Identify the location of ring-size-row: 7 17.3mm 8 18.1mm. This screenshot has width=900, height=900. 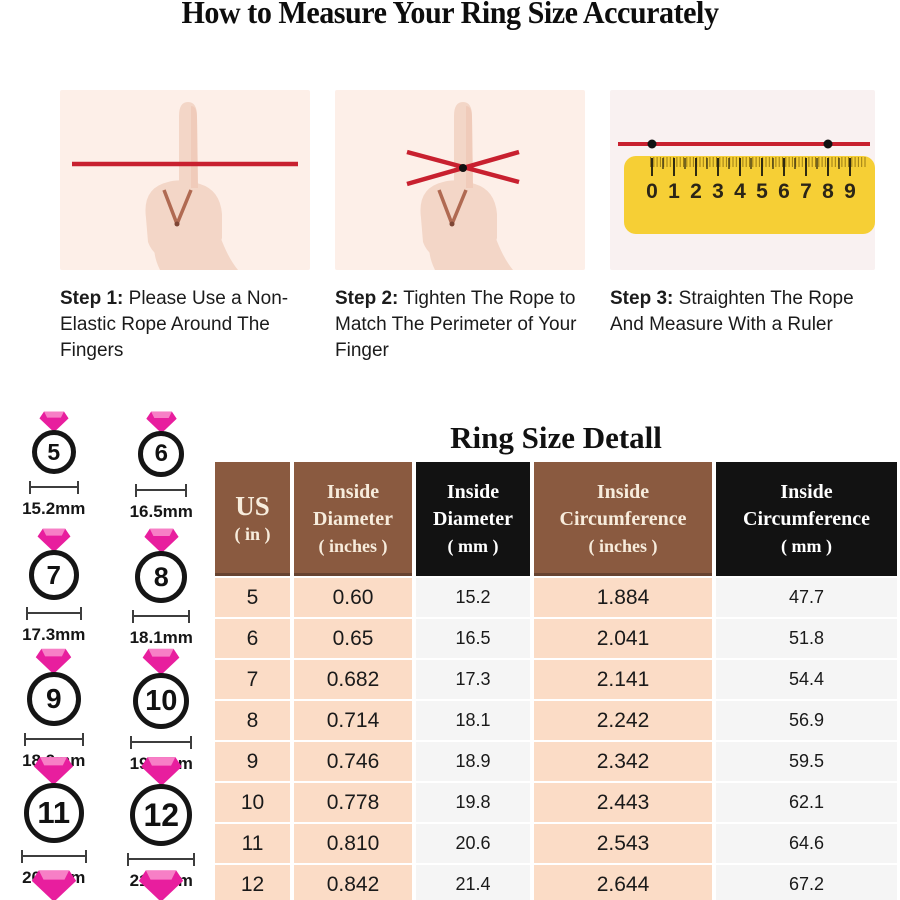
(107, 587).